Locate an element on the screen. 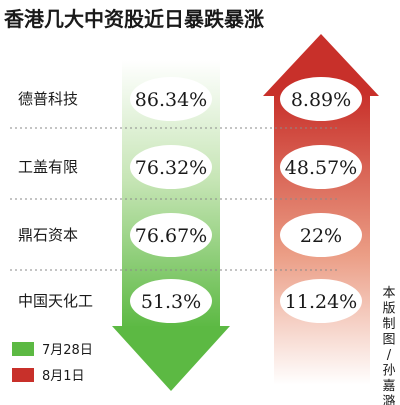 This screenshot has height=405, width=400. credit-char: 版 is located at coordinates (388, 309).